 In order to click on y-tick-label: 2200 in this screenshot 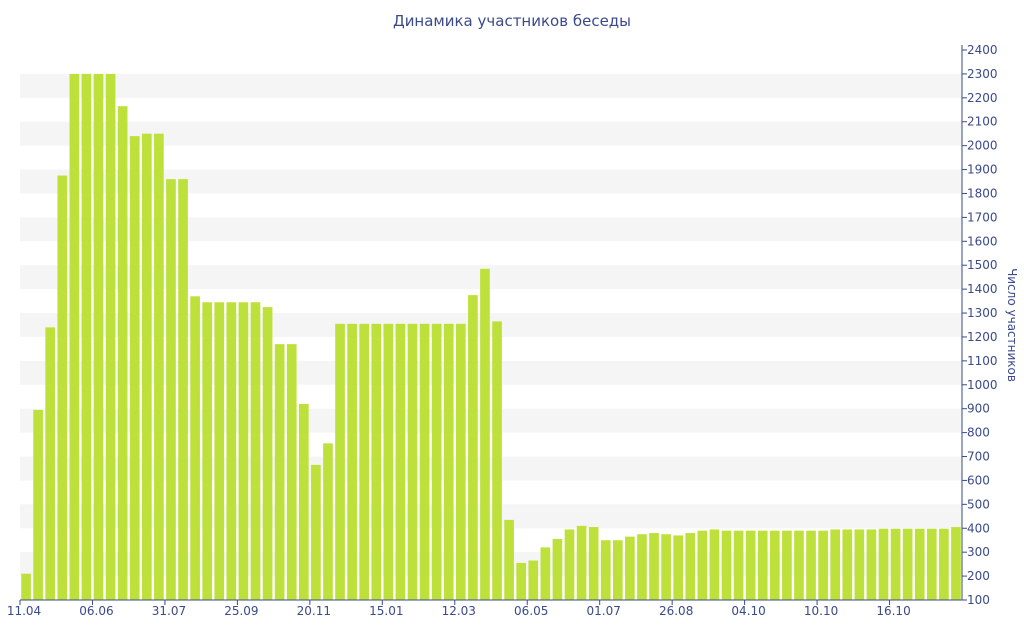, I will do `click(982, 98)`.